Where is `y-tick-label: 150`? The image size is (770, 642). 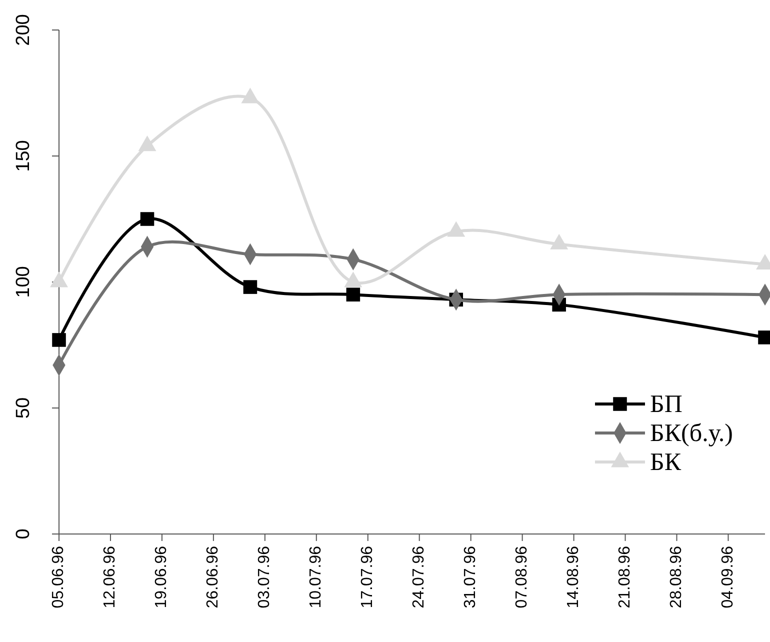
y-tick-label: 150 is located at coordinates (23, 156).